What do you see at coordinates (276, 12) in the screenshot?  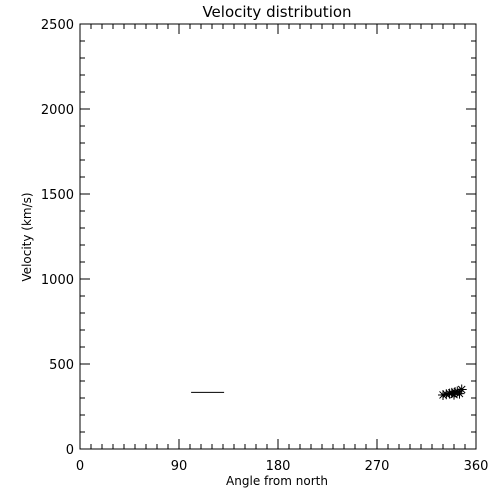 I see `chart-title: Velocity distribution` at bounding box center [276, 12].